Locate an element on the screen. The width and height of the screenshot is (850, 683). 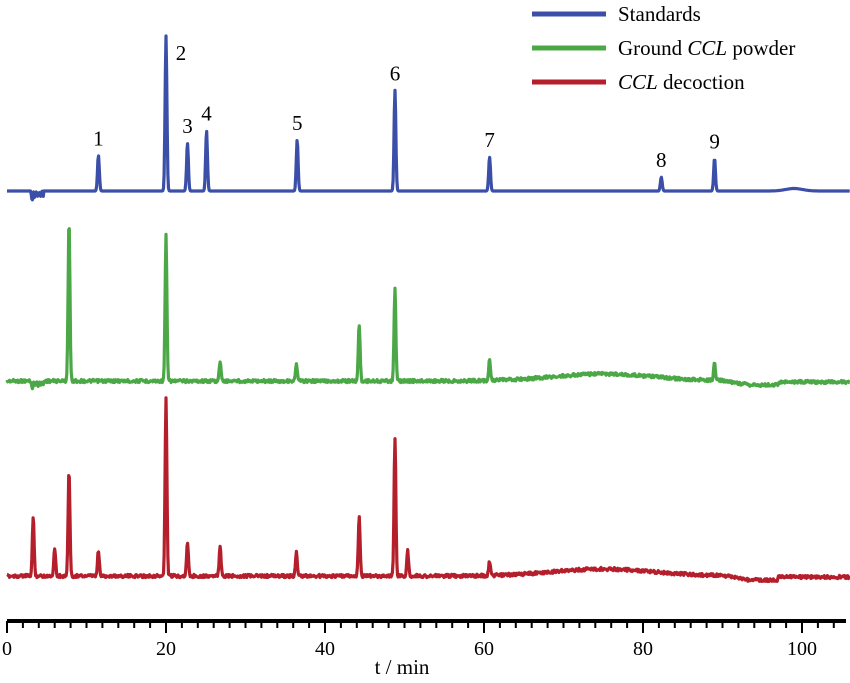
peak-label-9: 9 is located at coordinates (714, 141).